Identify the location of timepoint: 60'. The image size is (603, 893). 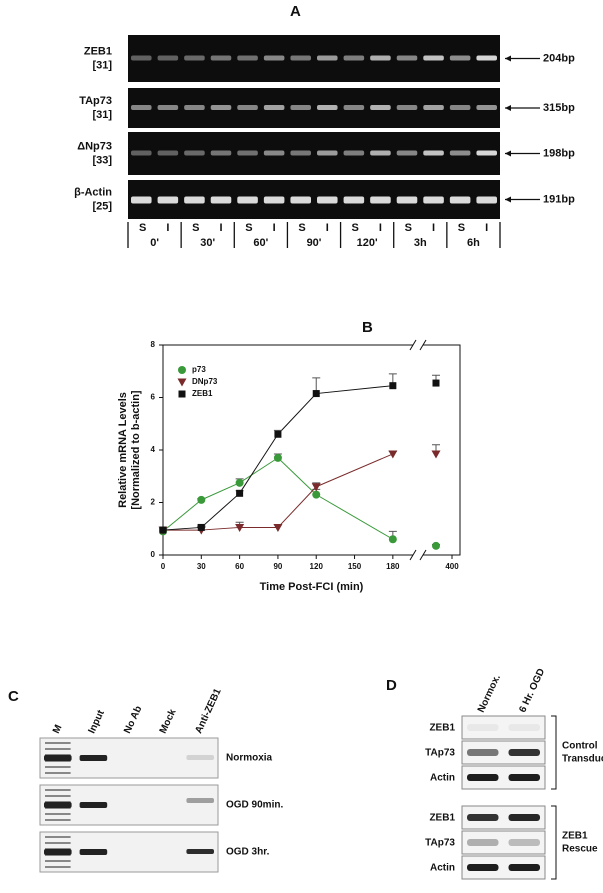
(260, 243).